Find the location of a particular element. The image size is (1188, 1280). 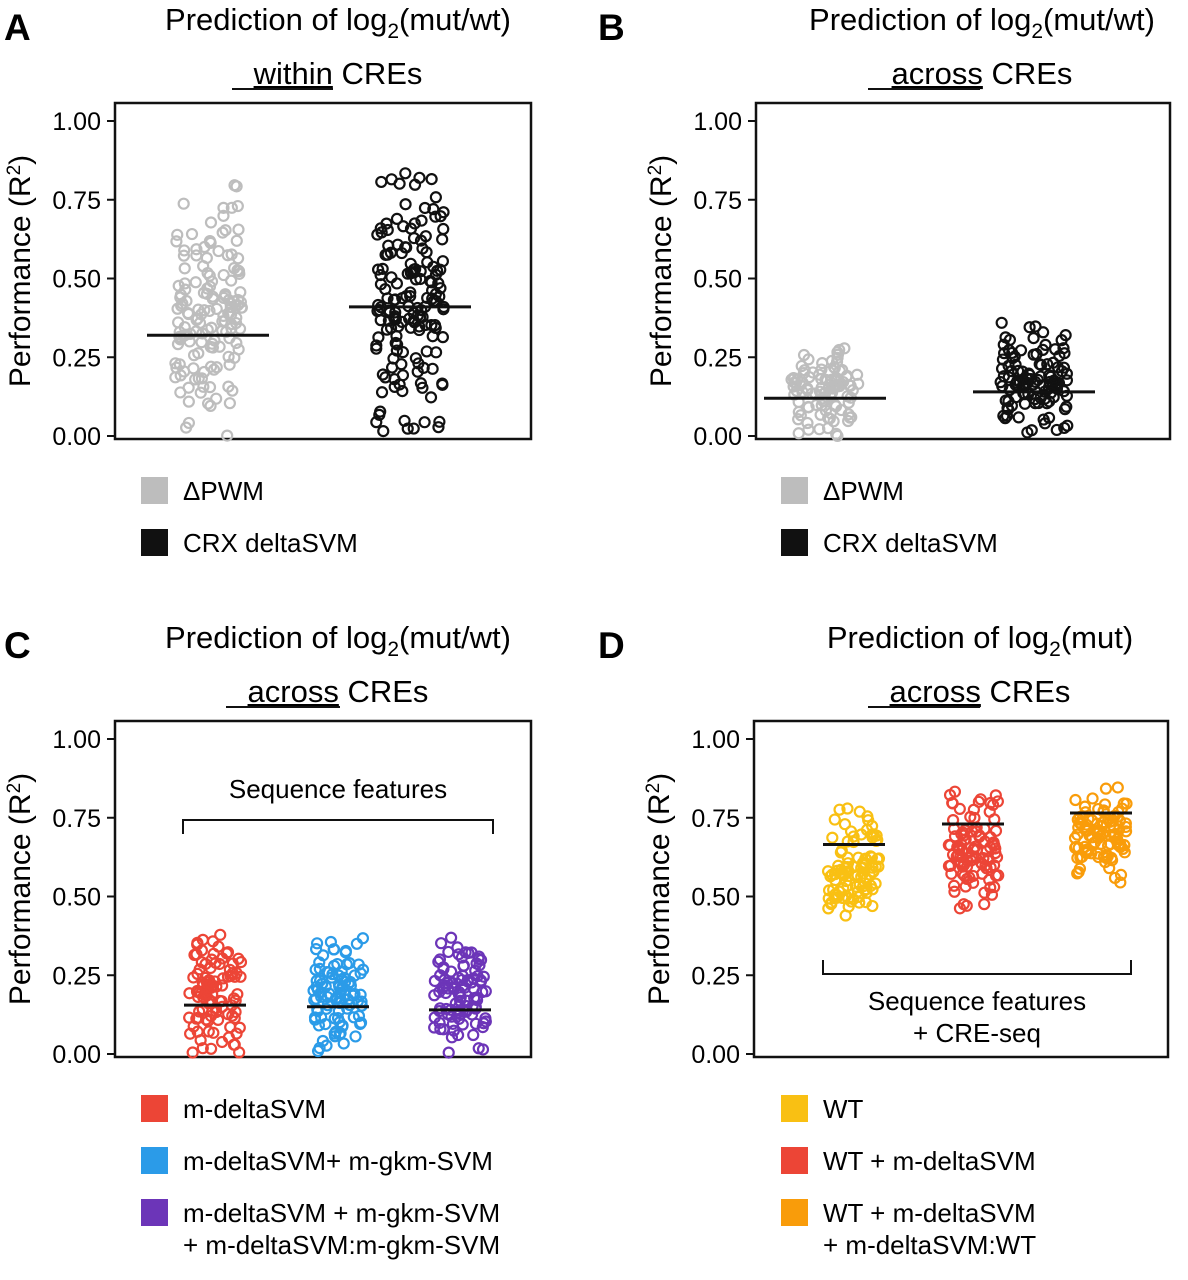

title-part: CREs is located at coordinates (1028, 73).